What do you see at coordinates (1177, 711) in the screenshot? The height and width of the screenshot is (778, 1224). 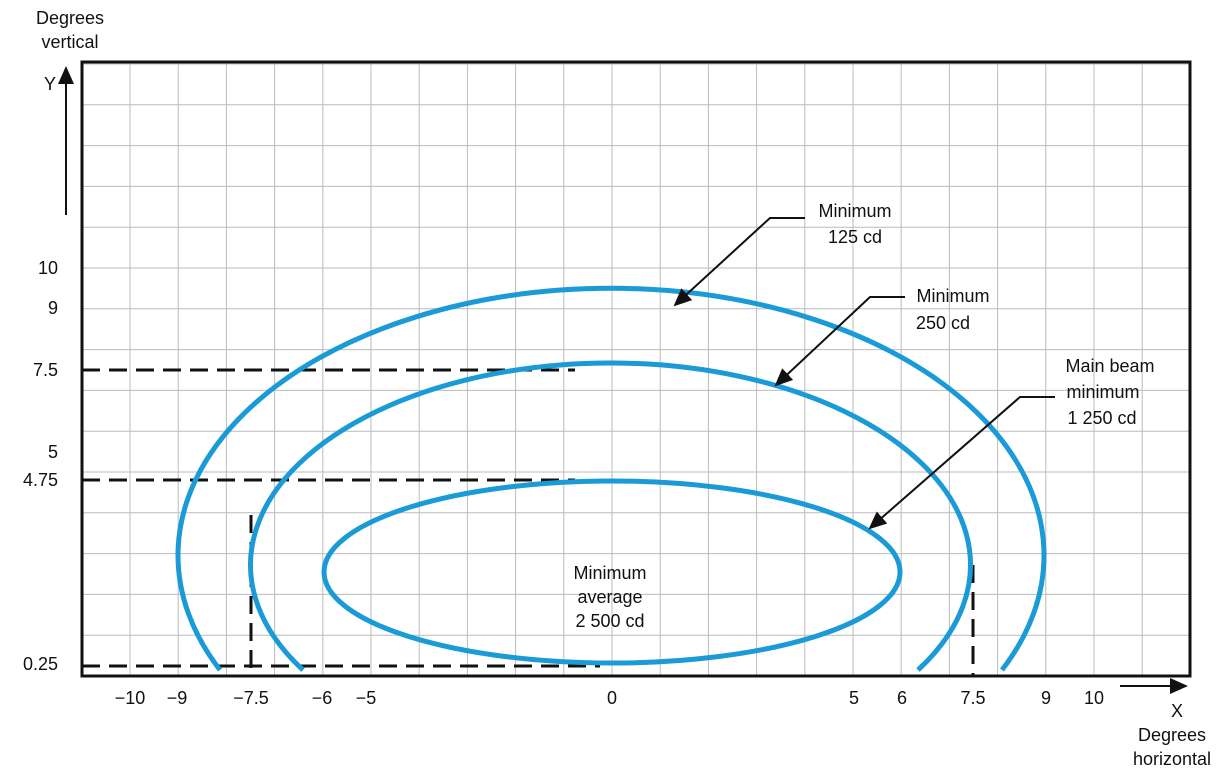 I see `x-symbol: X` at bounding box center [1177, 711].